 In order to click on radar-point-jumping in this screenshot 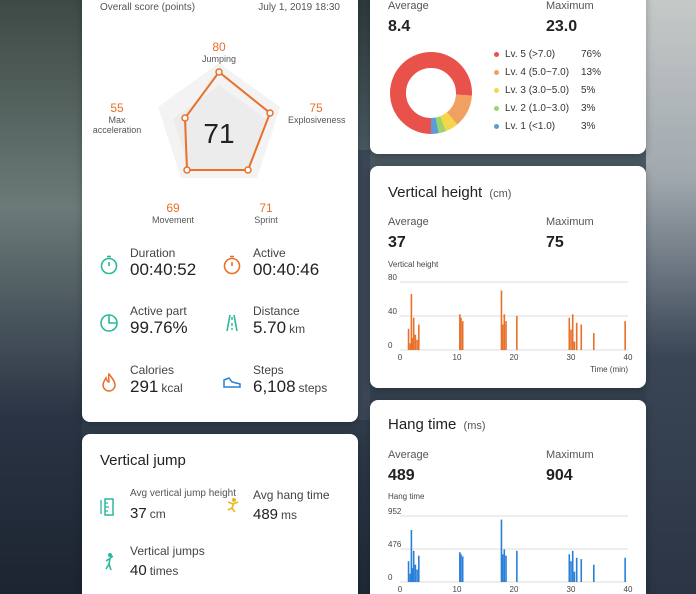, I will do `click(219, 72)`.